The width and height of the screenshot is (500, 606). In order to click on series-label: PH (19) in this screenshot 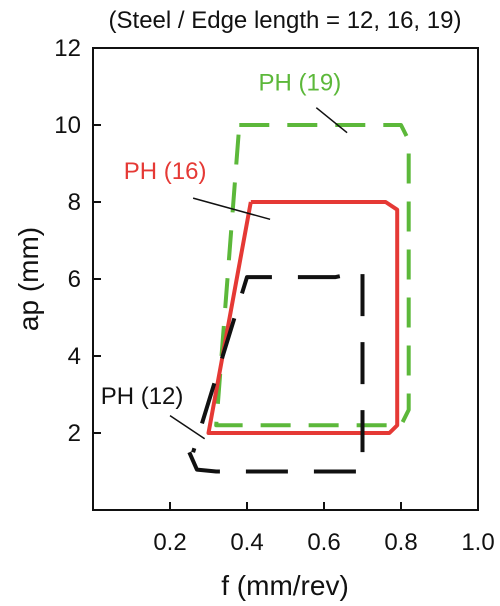, I will do `click(300, 82)`.